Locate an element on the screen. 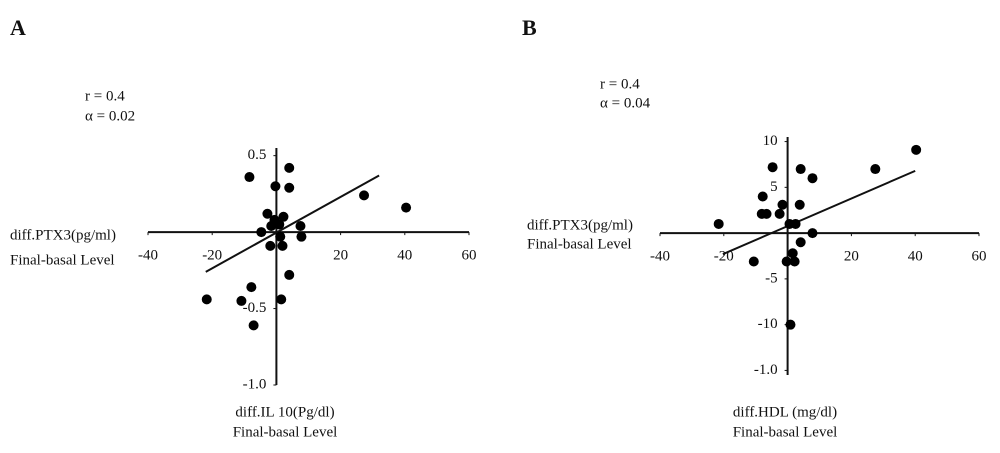 This screenshot has height=453, width=1000. y-tick-label: 10 is located at coordinates (770, 141).